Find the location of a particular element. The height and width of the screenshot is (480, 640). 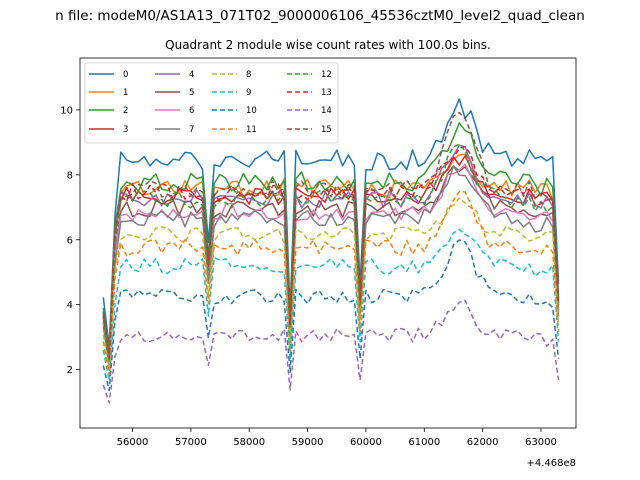

legend-label-8: 8 is located at coordinates (248, 75).